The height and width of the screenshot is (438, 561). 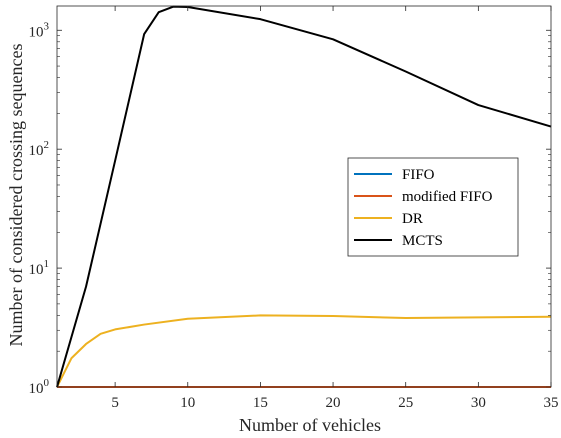 What do you see at coordinates (16, 195) in the screenshot?
I see `y-axis-title: Number of considered crossing sequences` at bounding box center [16, 195].